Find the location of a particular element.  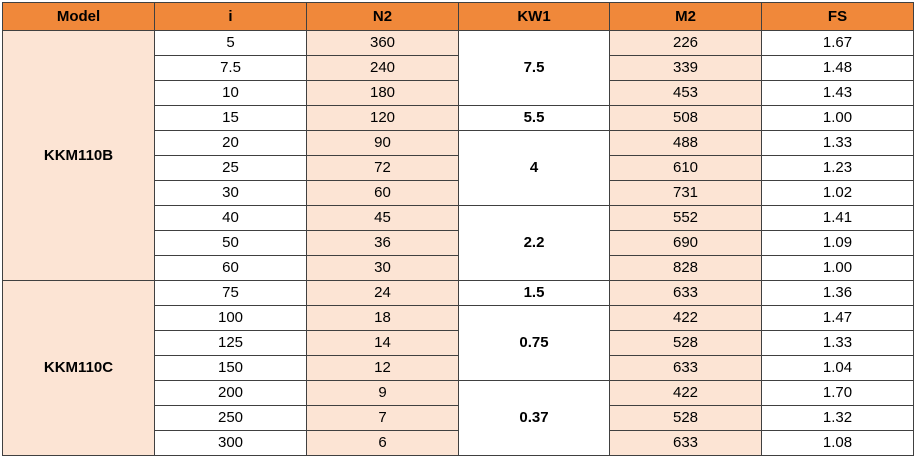

n2-cell: 120 is located at coordinates (382, 118).